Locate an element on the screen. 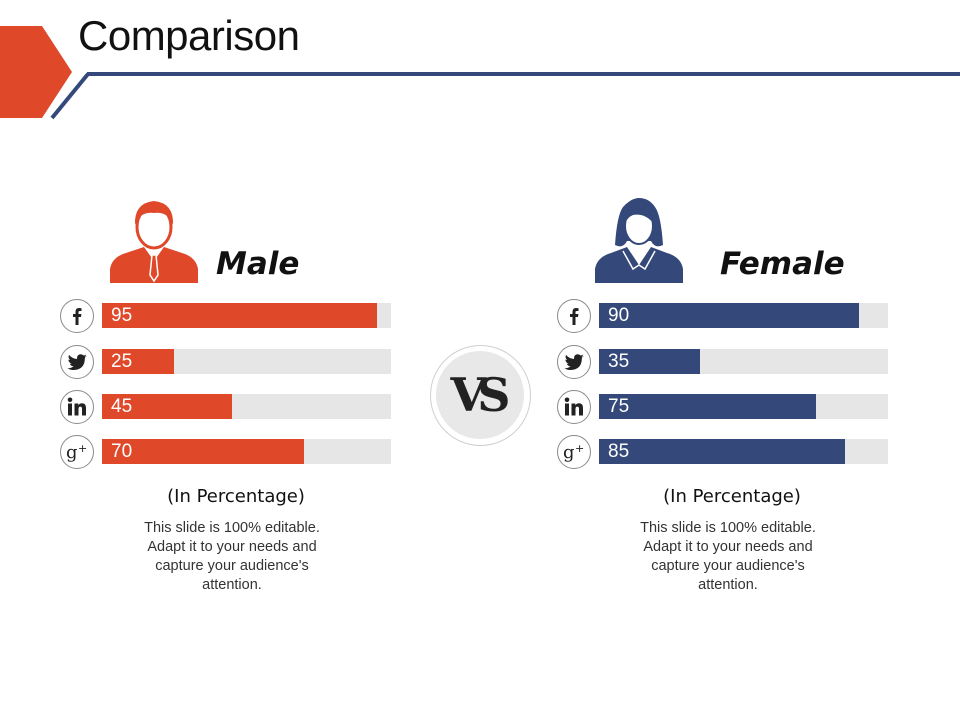 This screenshot has height=720, width=960. bar-row: 95 is located at coordinates (228, 316).